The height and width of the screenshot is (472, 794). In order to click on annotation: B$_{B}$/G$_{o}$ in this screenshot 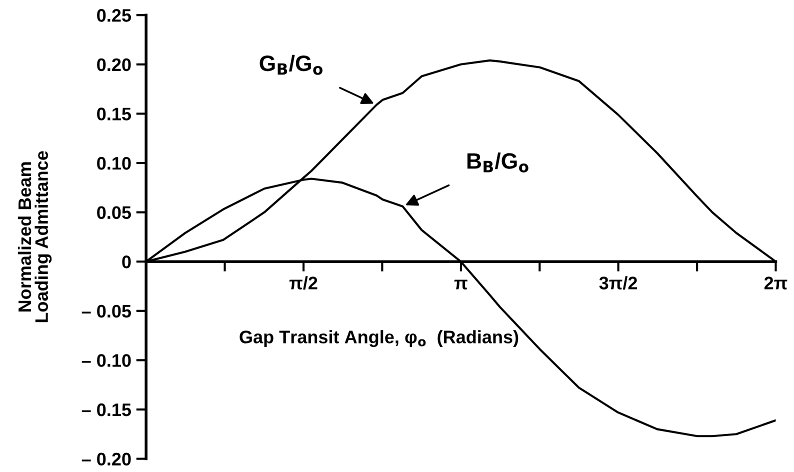, I will do `click(497, 162)`.